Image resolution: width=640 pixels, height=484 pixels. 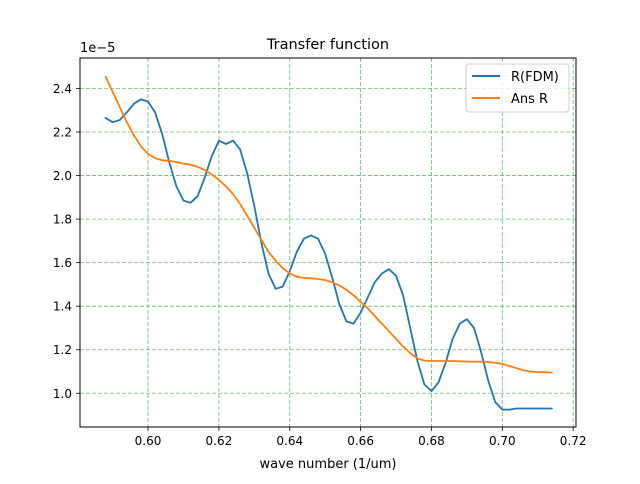 I want to click on y-tick-label: 1.8, so click(x=62, y=220).